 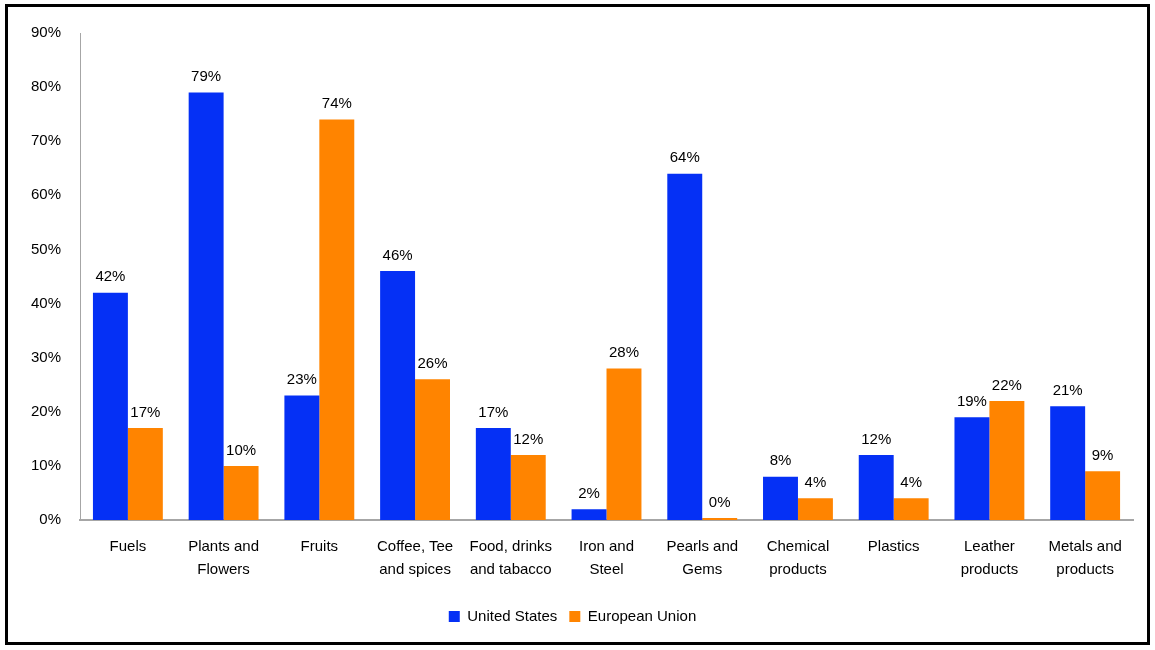 I want to click on data-label: 9%, so click(x=1102, y=454).